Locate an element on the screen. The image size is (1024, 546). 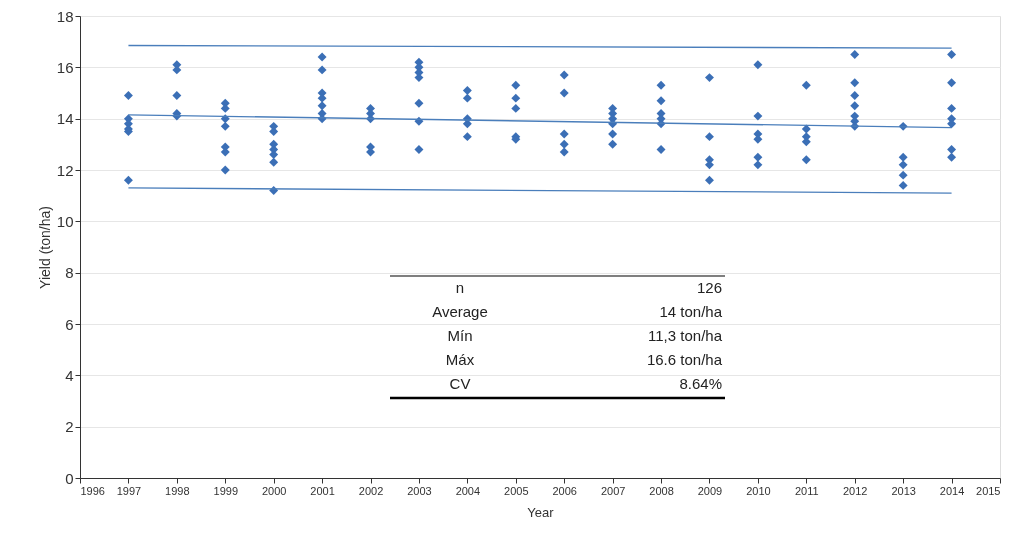
x-tick-label: 2004 is located at coordinates (468, 490).